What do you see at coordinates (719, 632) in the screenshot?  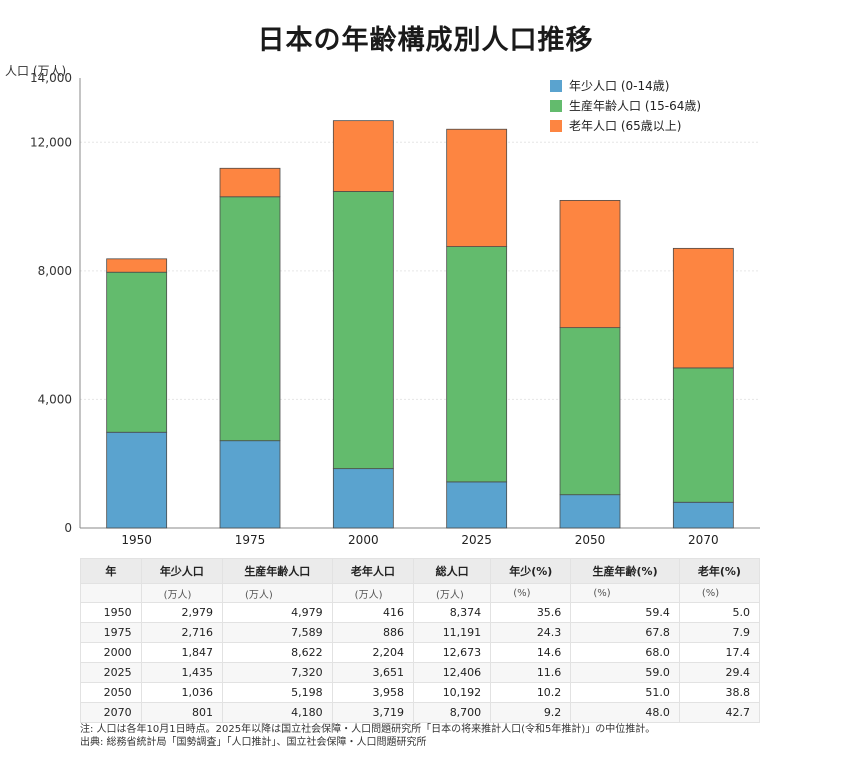 I see `table-cell: 7.9` at bounding box center [719, 632].